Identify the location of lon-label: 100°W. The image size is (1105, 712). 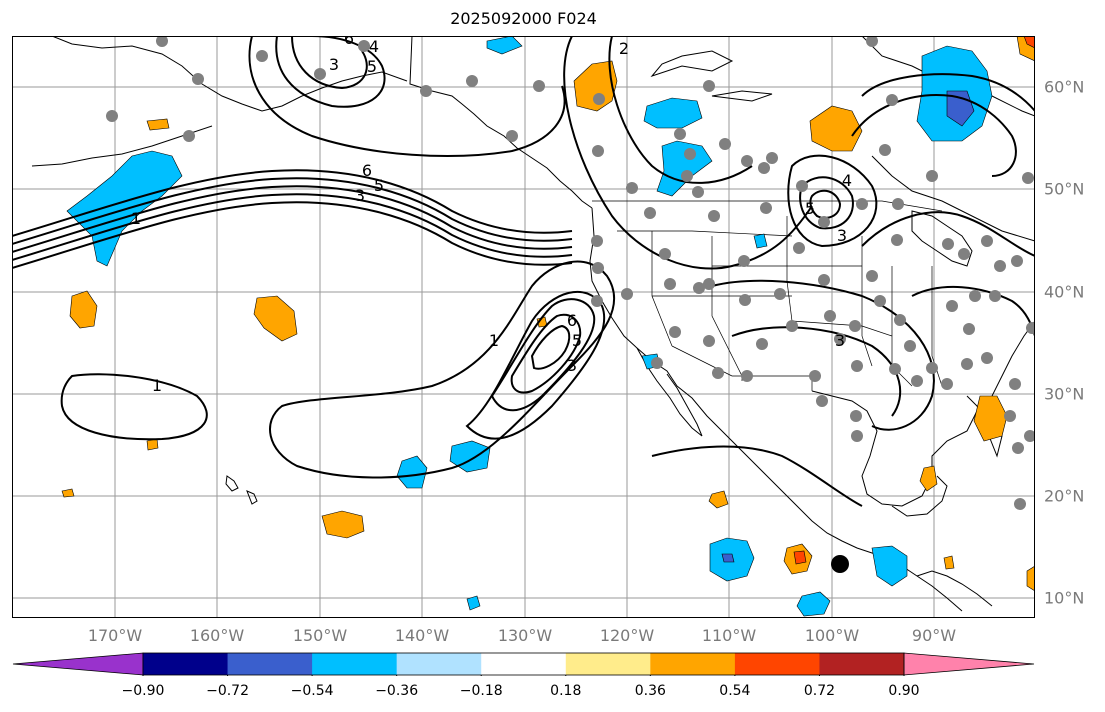
(832, 635).